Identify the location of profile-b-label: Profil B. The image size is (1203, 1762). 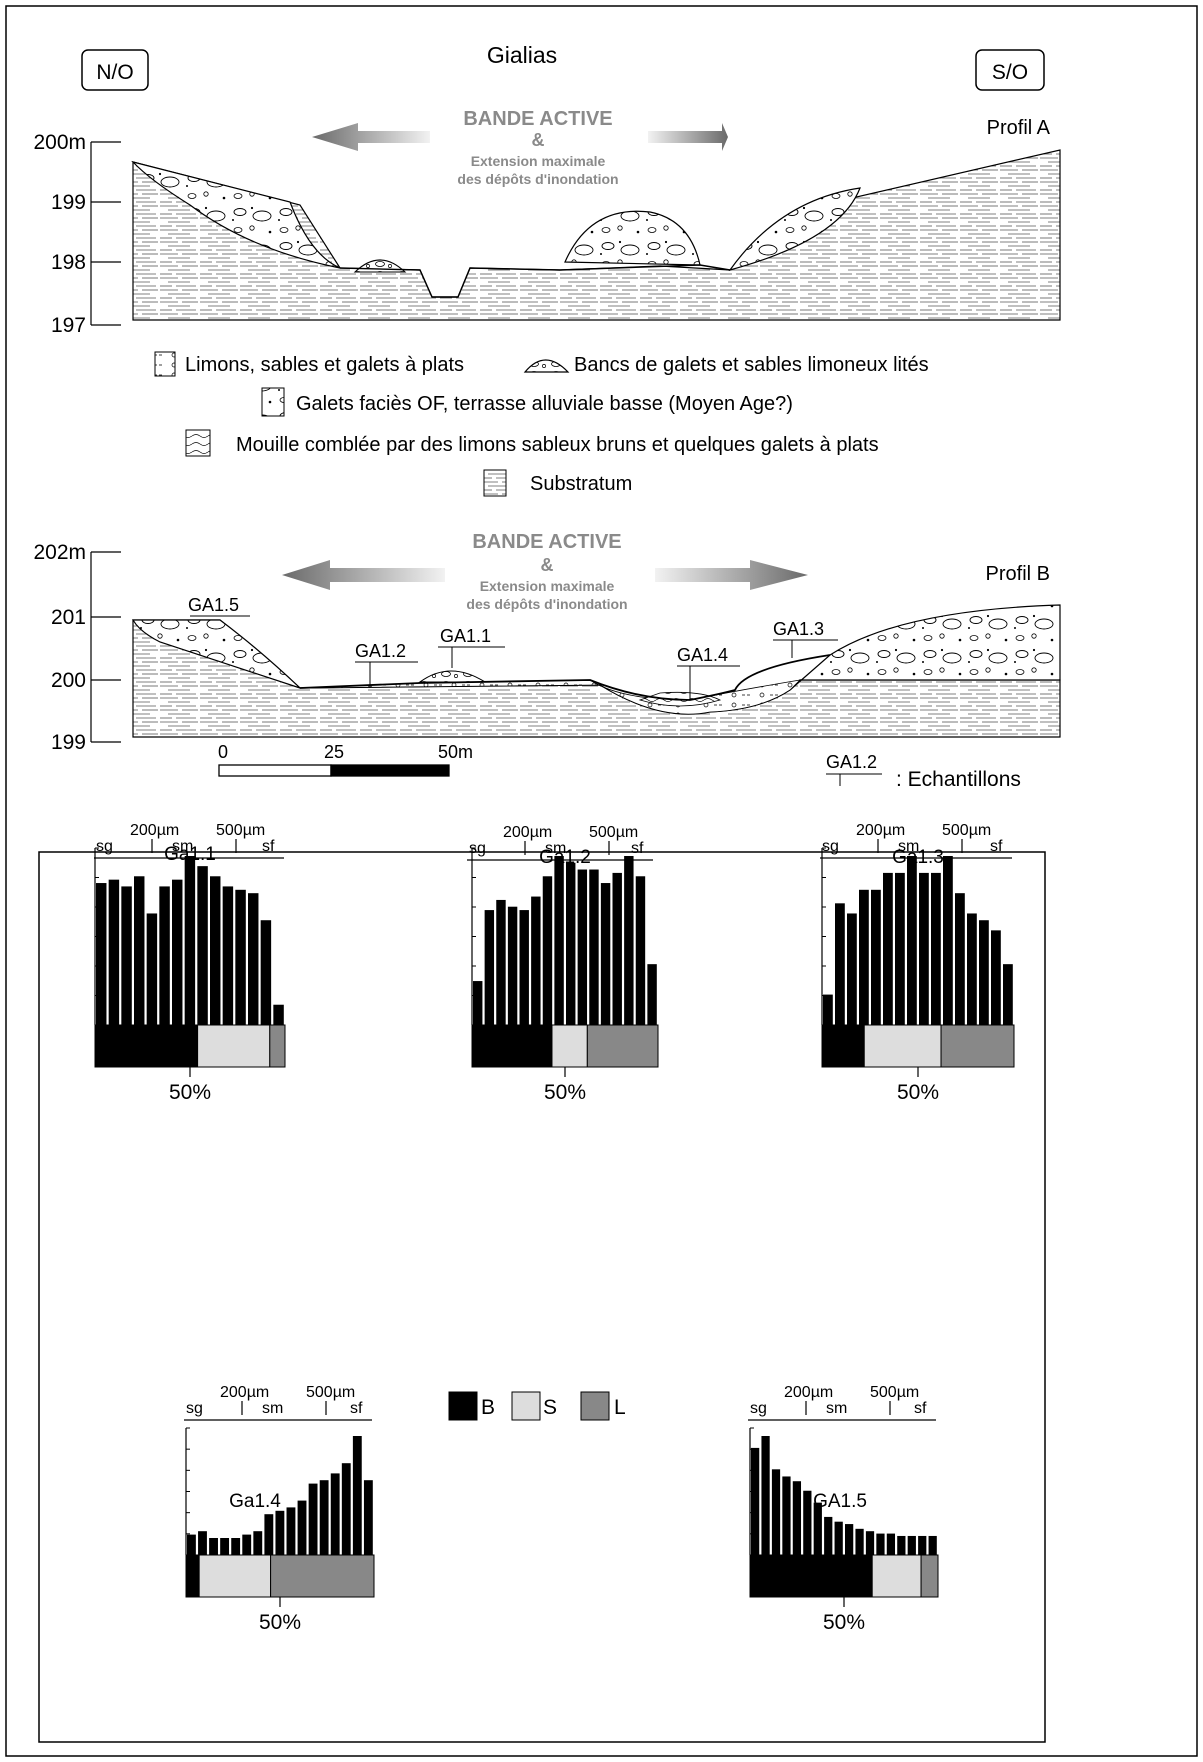
(1018, 574).